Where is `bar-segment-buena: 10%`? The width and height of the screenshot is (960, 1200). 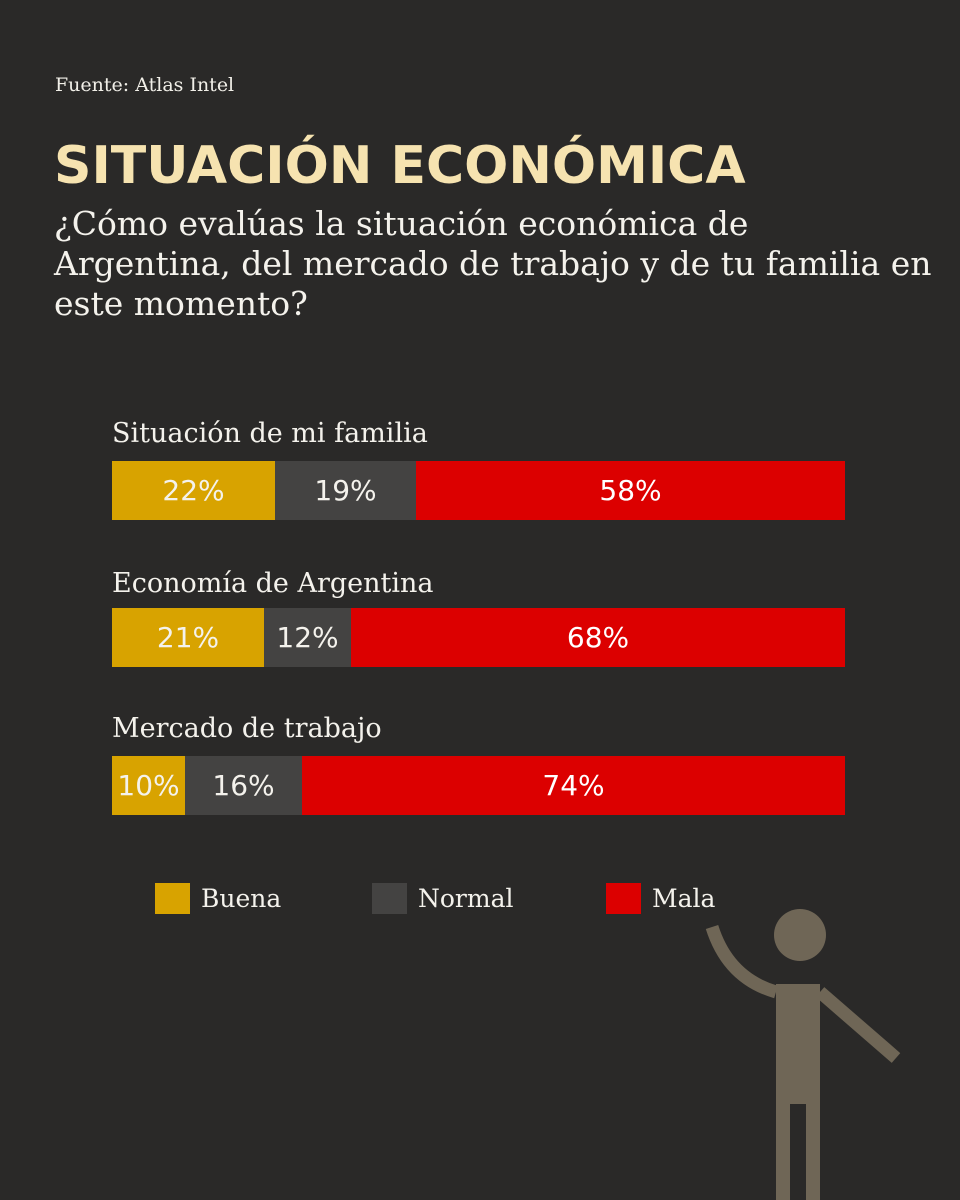 bar-segment-buena: 10% is located at coordinates (148, 785).